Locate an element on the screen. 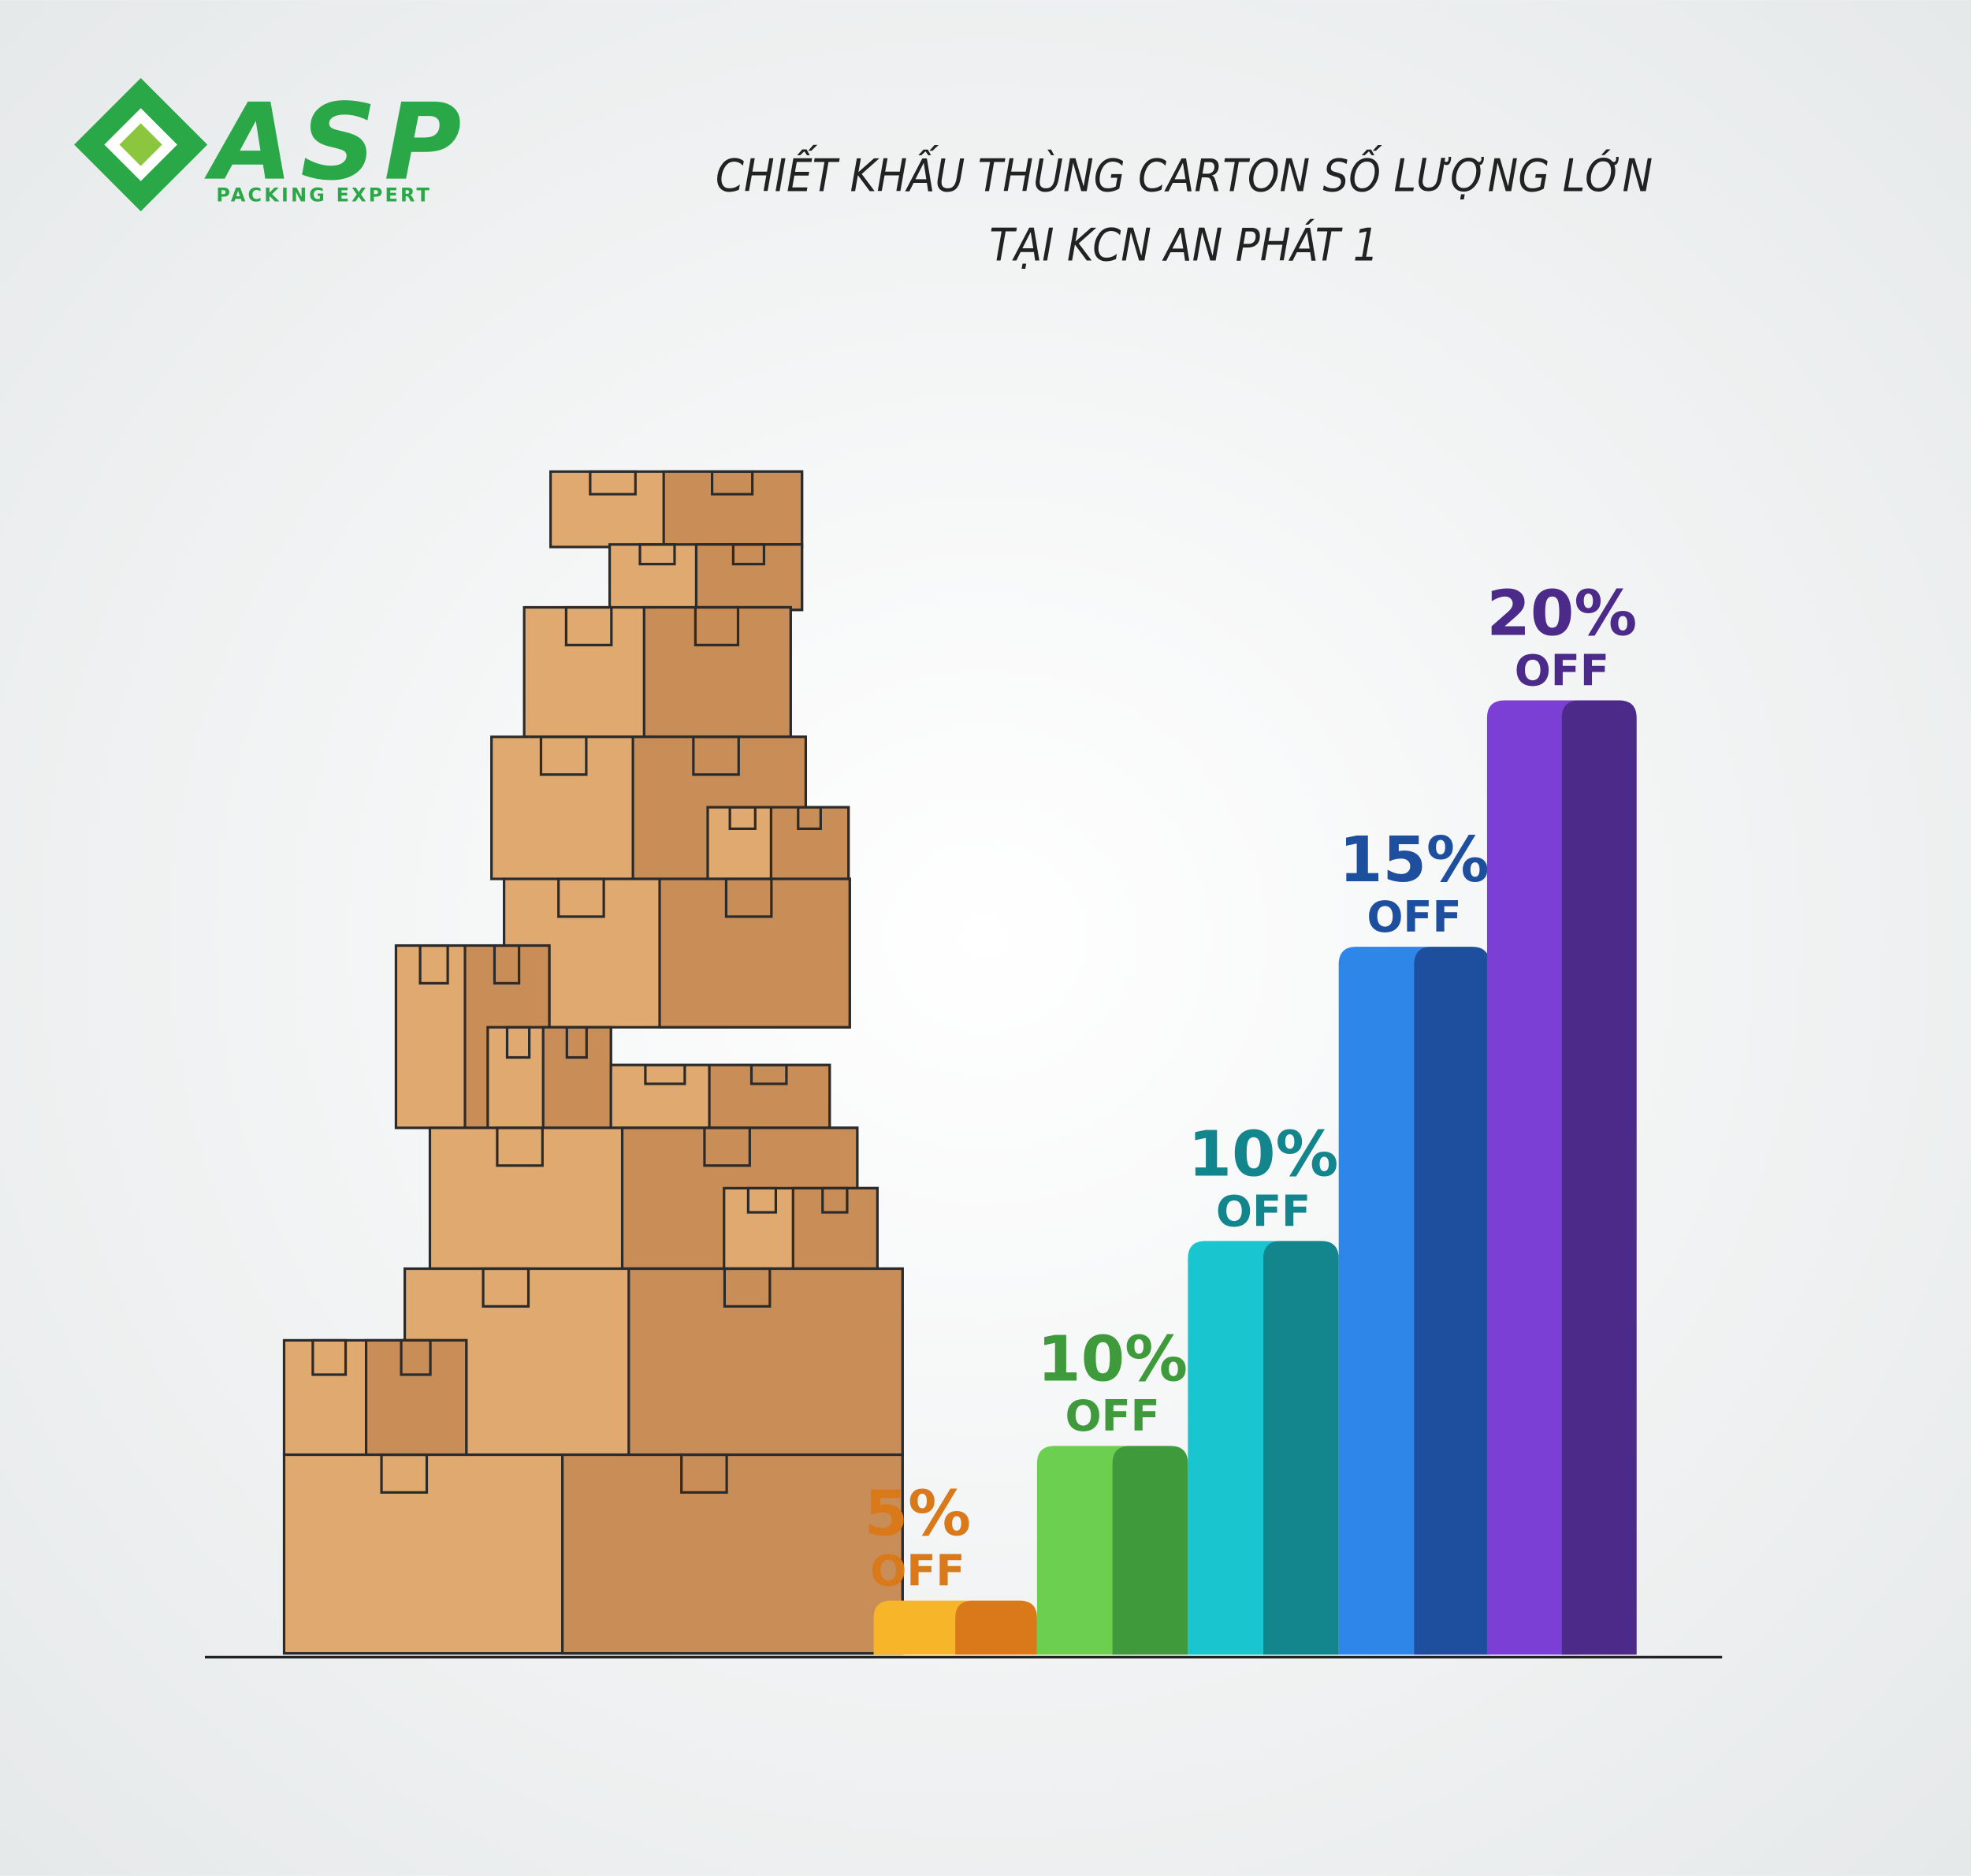 Image resolution: width=1971 pixels, height=1876 pixels. logo: ASP PACKING EXPERT is located at coordinates (271, 145).